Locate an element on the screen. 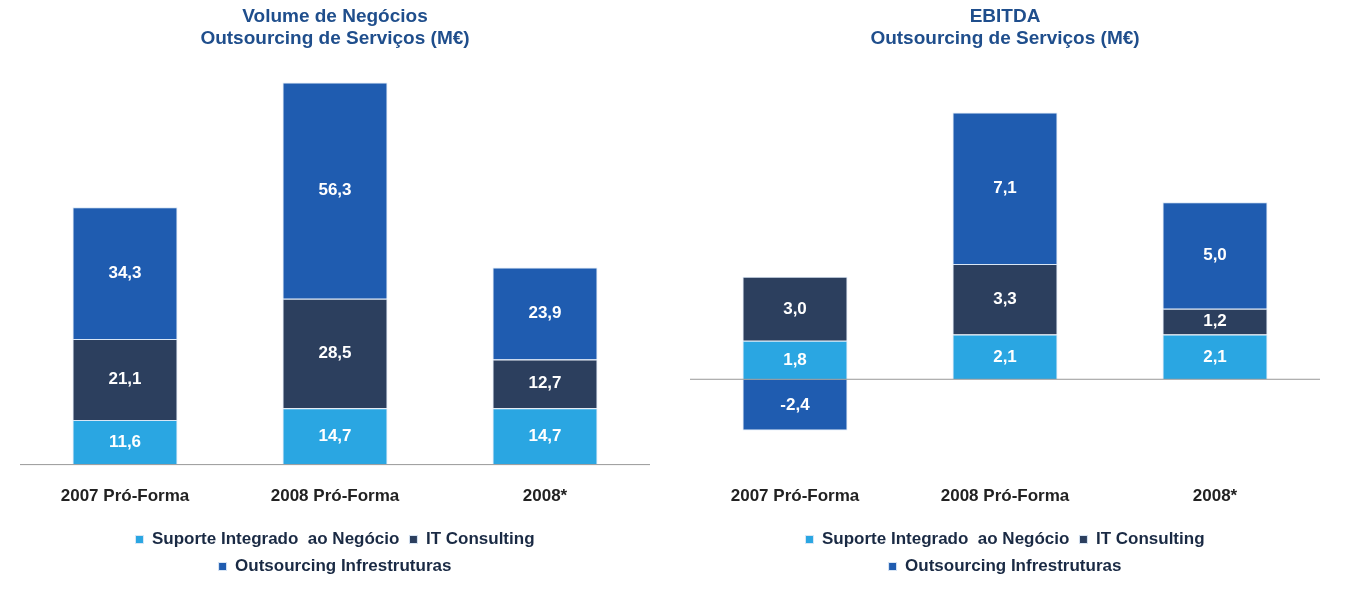 Image resolution: width=1349 pixels, height=597 pixels. data-label: 56,3 is located at coordinates (335, 190).